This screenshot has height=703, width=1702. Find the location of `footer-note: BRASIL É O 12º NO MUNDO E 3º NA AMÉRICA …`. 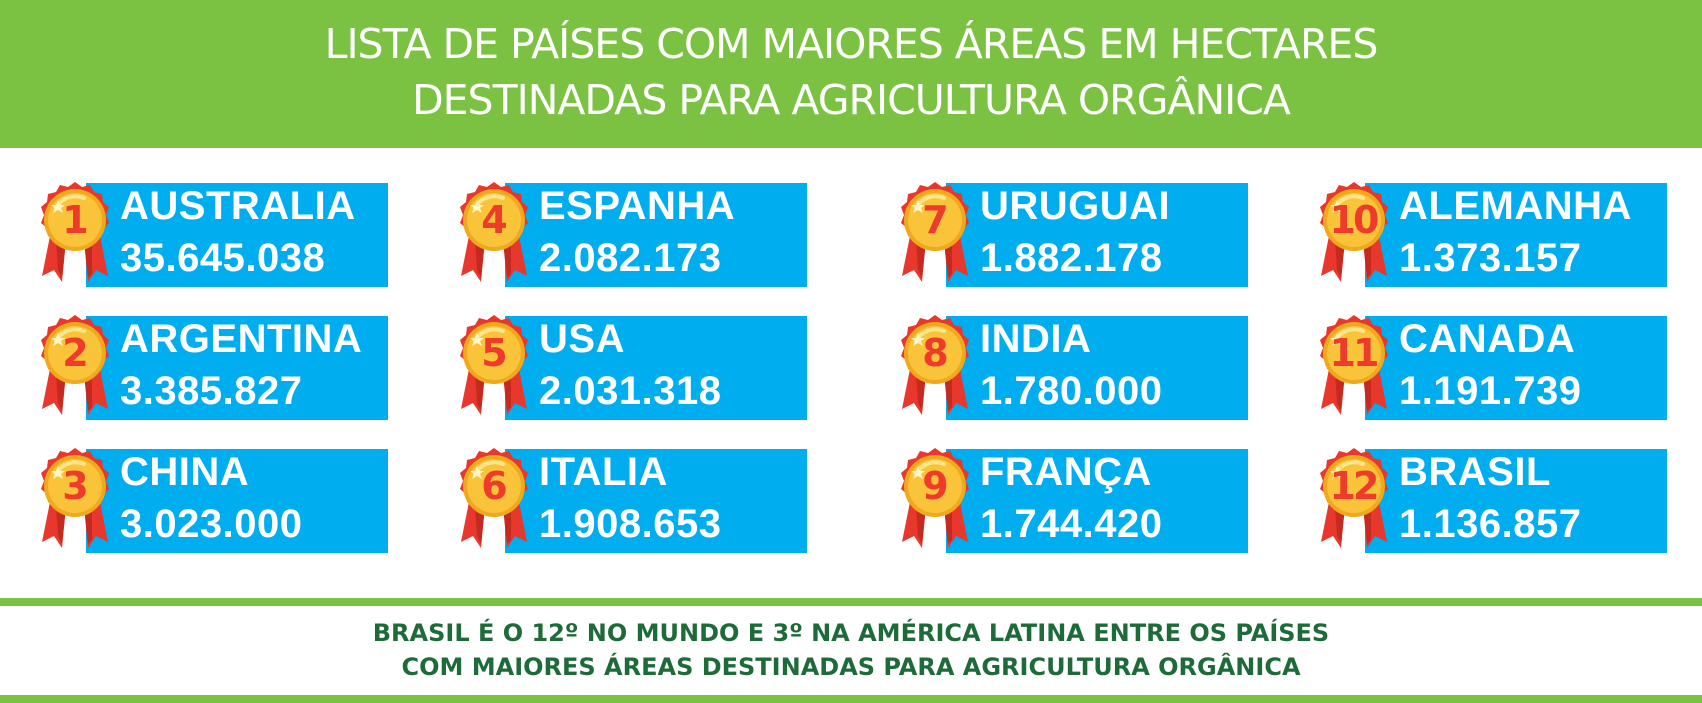

footer-note: BRASIL É O 12º NO MUNDO E 3º NA AMÉRICA … is located at coordinates (851, 650).